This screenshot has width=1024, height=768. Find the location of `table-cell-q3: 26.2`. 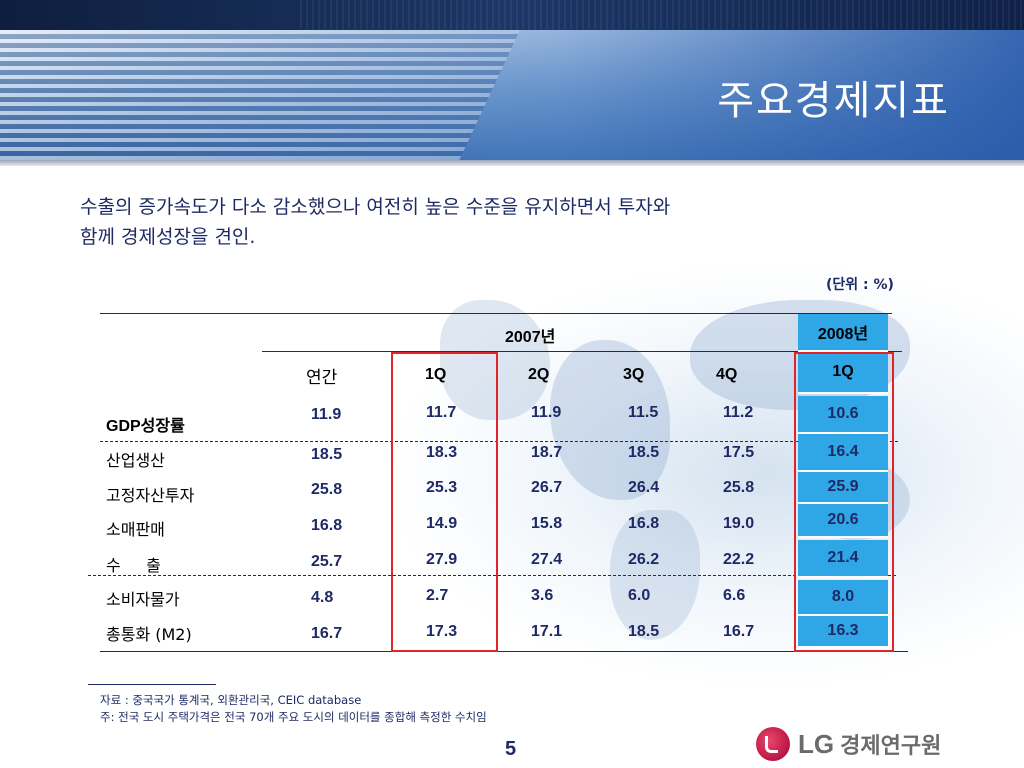

table-cell-q3: 26.2 is located at coordinates (644, 559).